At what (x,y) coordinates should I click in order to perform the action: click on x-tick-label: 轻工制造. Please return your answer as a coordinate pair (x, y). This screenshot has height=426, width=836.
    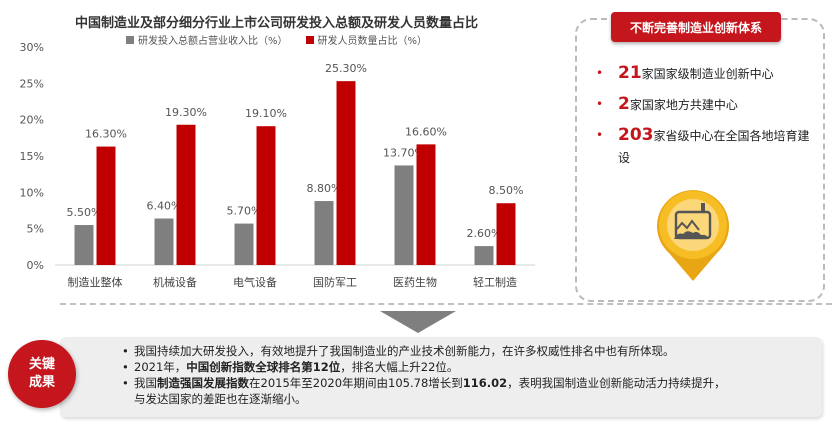
    Looking at the image, I should click on (495, 282).